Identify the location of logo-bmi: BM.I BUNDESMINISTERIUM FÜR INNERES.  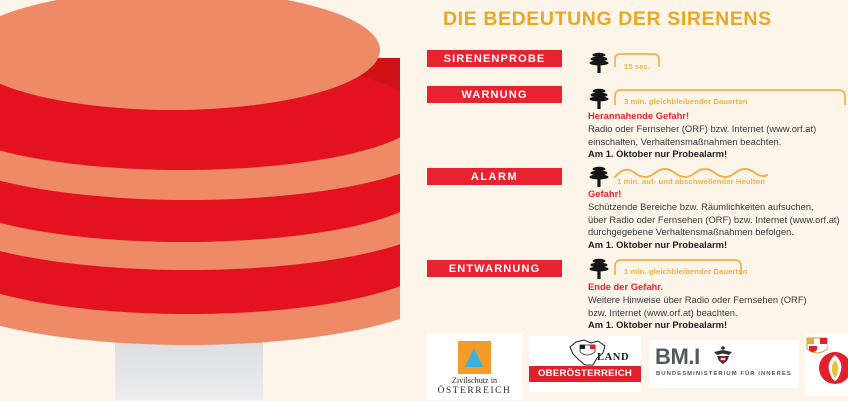
(724, 364).